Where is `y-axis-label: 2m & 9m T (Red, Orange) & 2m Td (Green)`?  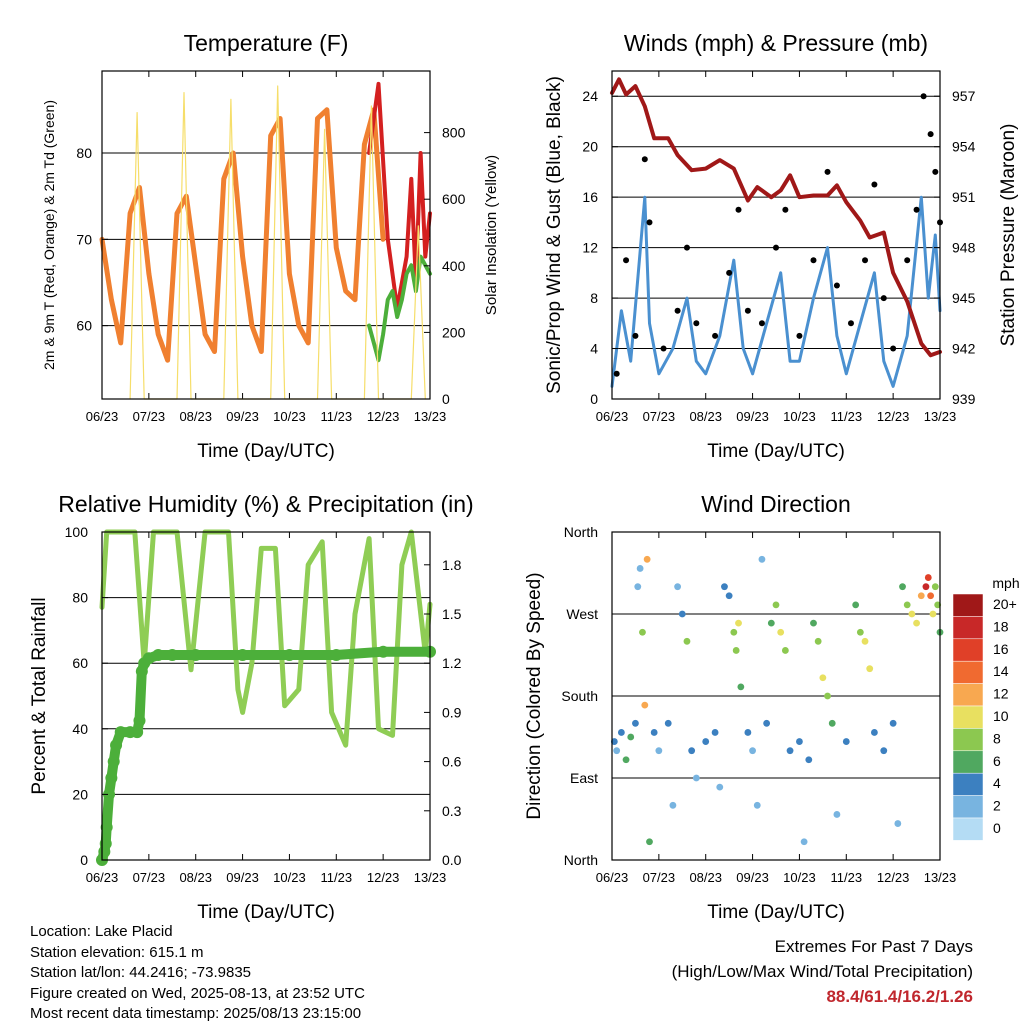 y-axis-label: 2m & 9m T (Red, Orange) & 2m Td (Green) is located at coordinates (49, 235).